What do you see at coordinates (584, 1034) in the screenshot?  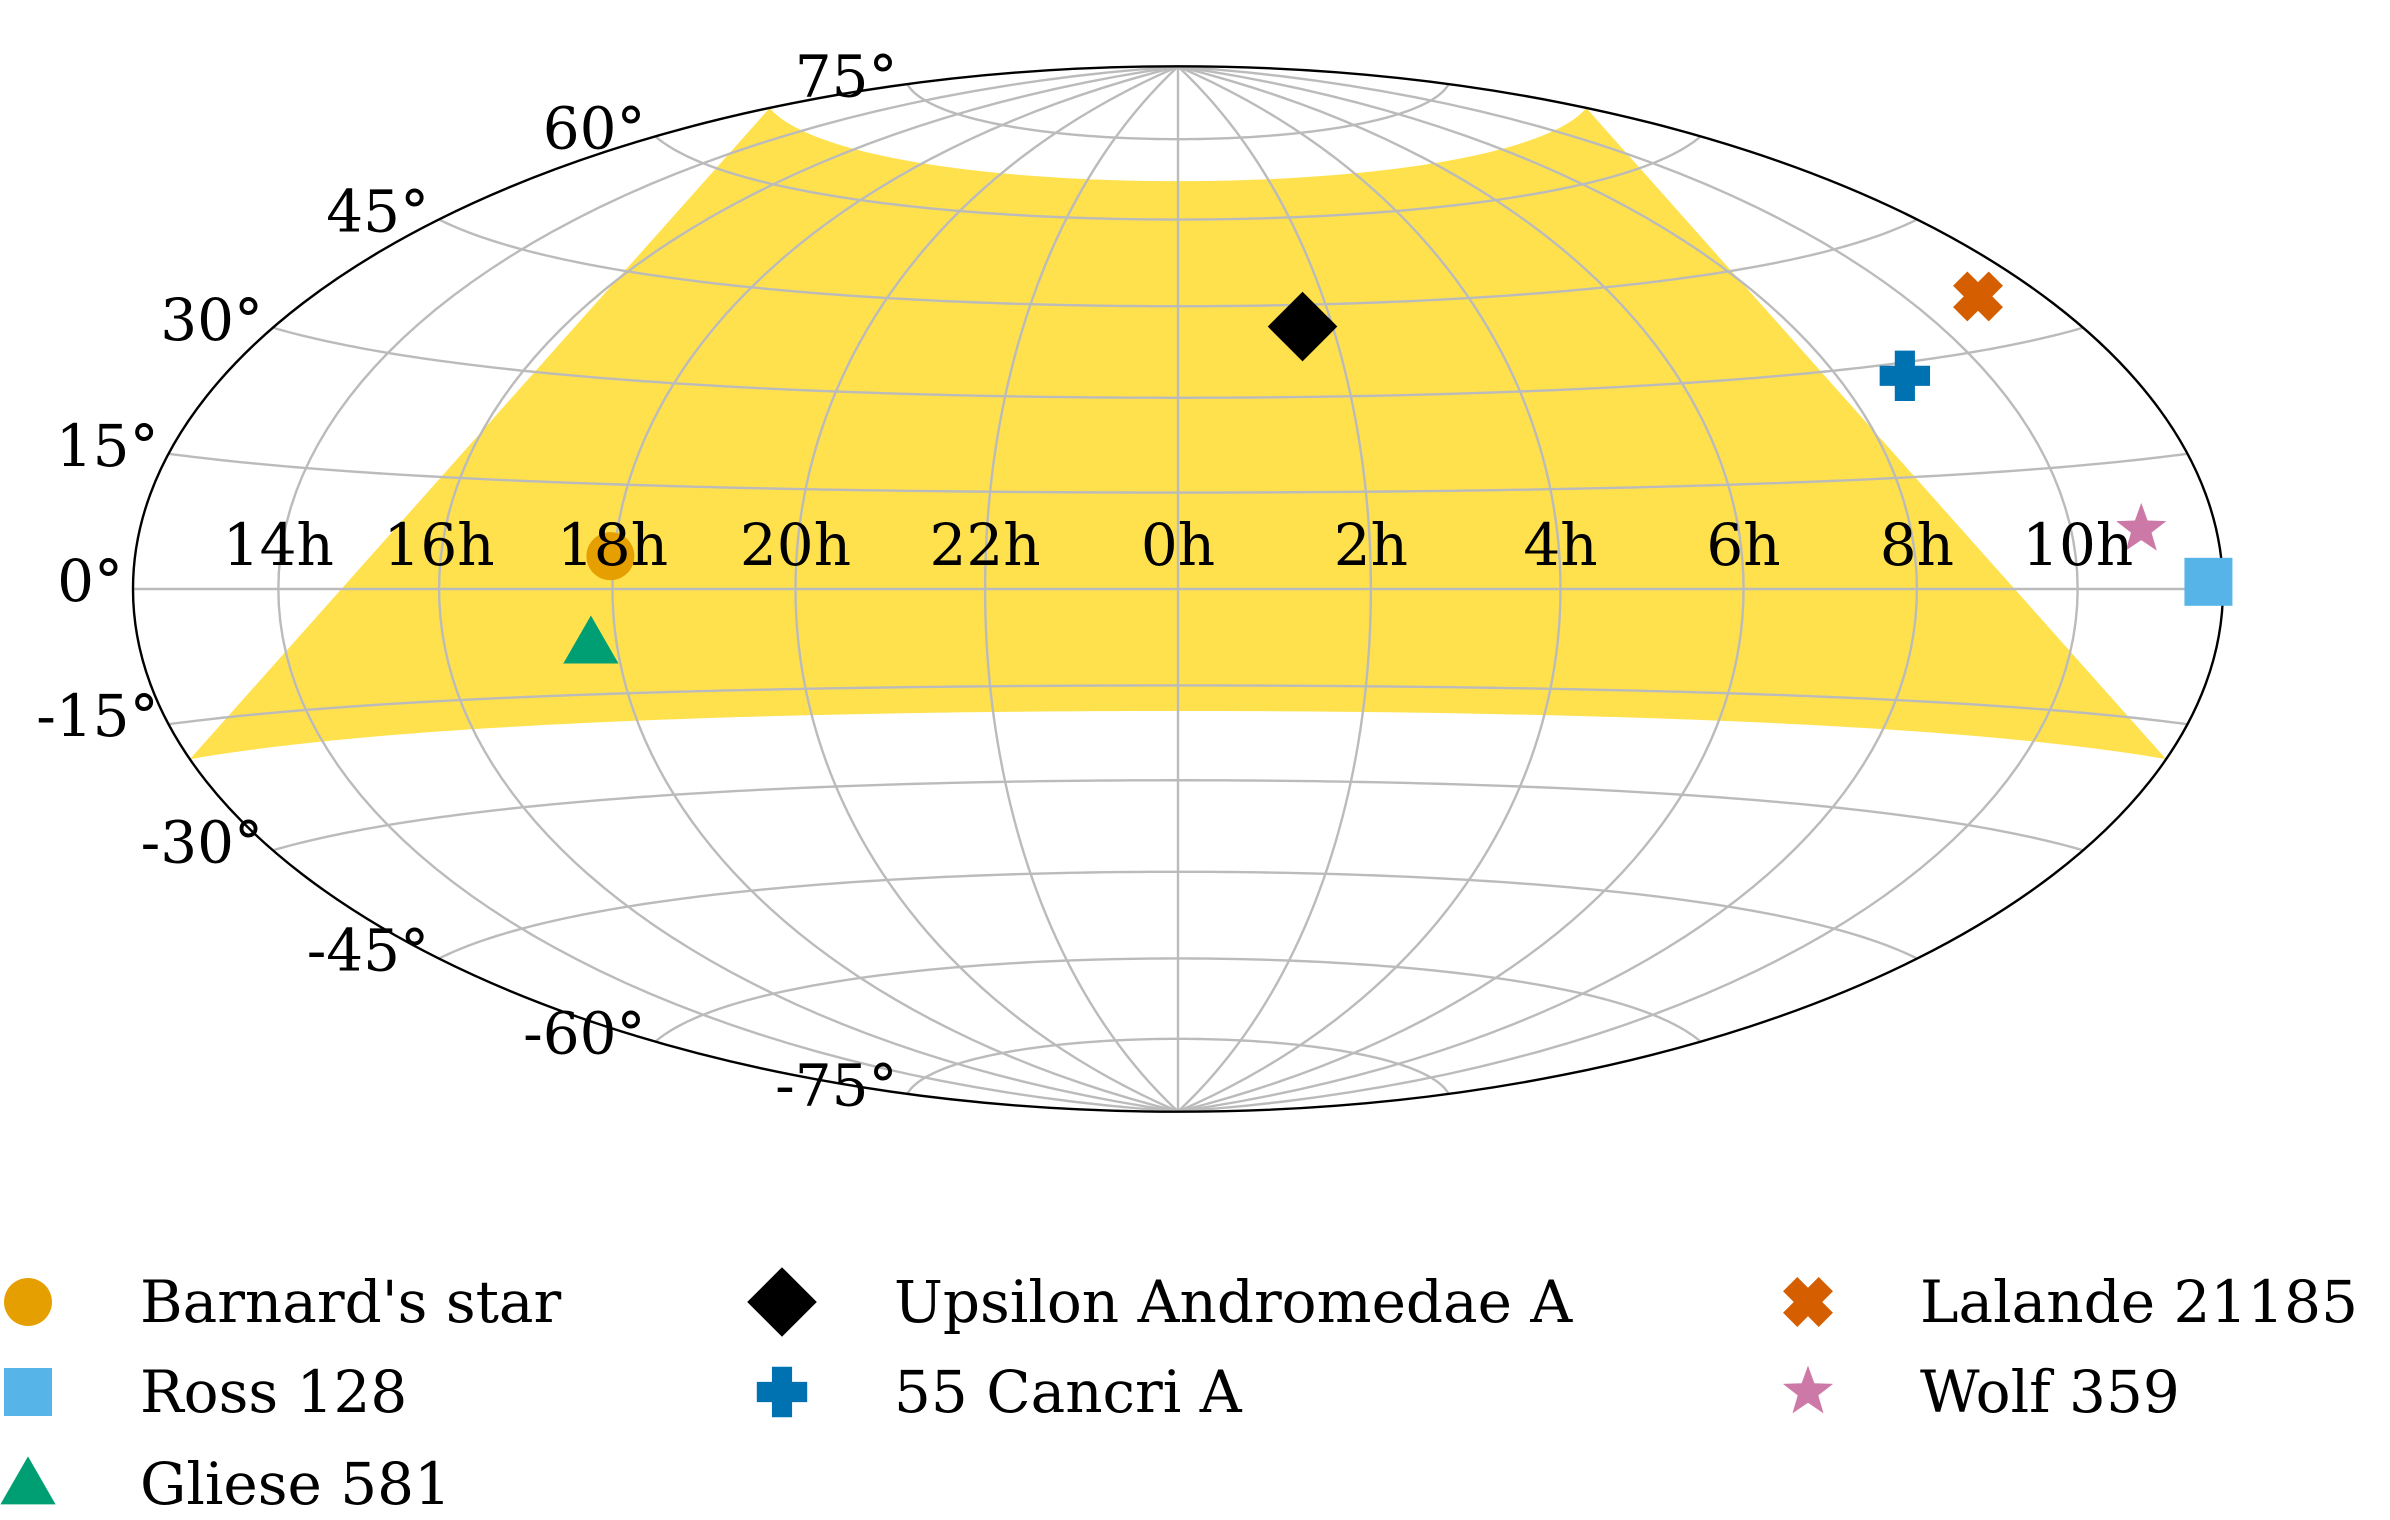 I see `y-tick-label: -60°` at bounding box center [584, 1034].